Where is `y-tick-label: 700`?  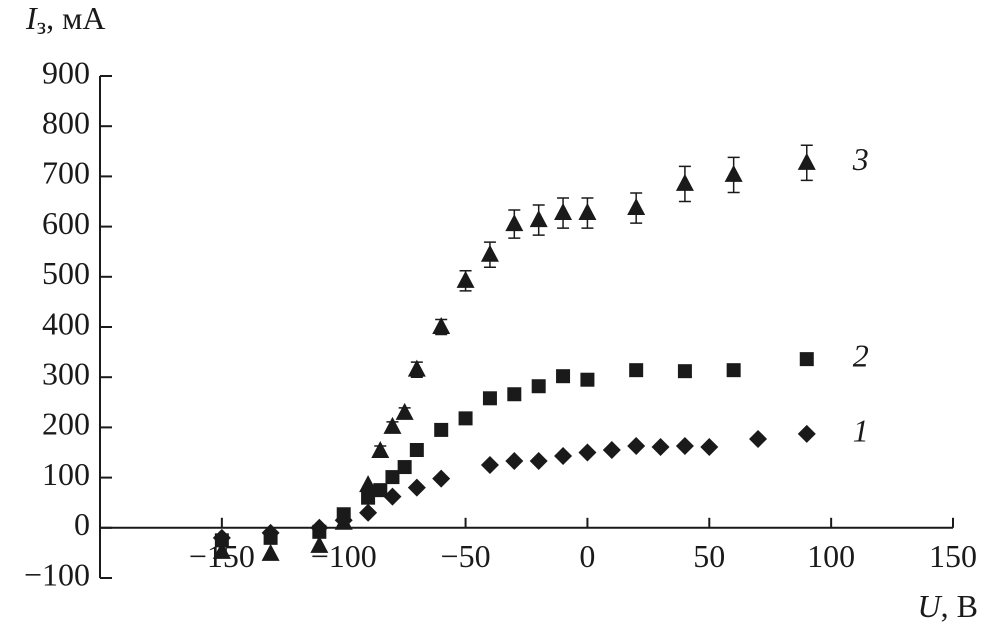
y-tick-label: 700 is located at coordinates (66, 173).